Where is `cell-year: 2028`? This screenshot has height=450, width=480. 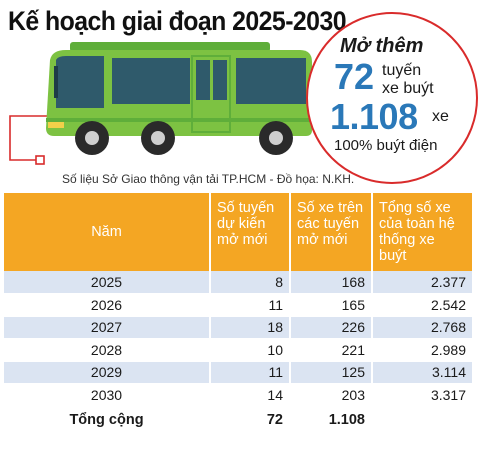 cell-year: 2028 is located at coordinates (107, 350).